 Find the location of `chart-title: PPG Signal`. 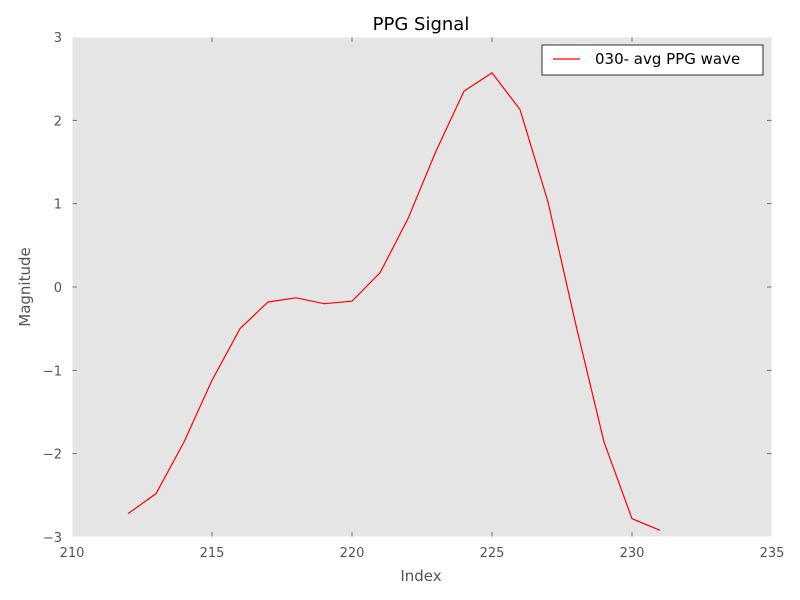

chart-title: PPG Signal is located at coordinates (421, 24).